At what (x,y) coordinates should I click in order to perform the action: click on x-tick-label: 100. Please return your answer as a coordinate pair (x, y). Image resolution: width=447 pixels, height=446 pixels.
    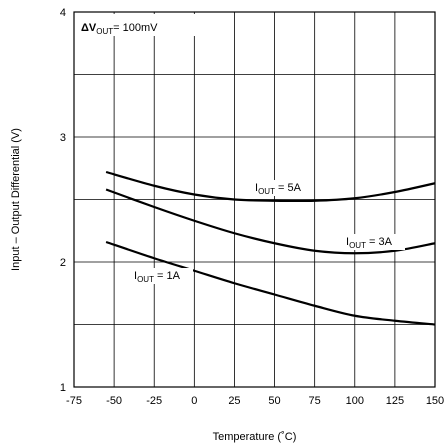
    Looking at the image, I should click on (355, 401).